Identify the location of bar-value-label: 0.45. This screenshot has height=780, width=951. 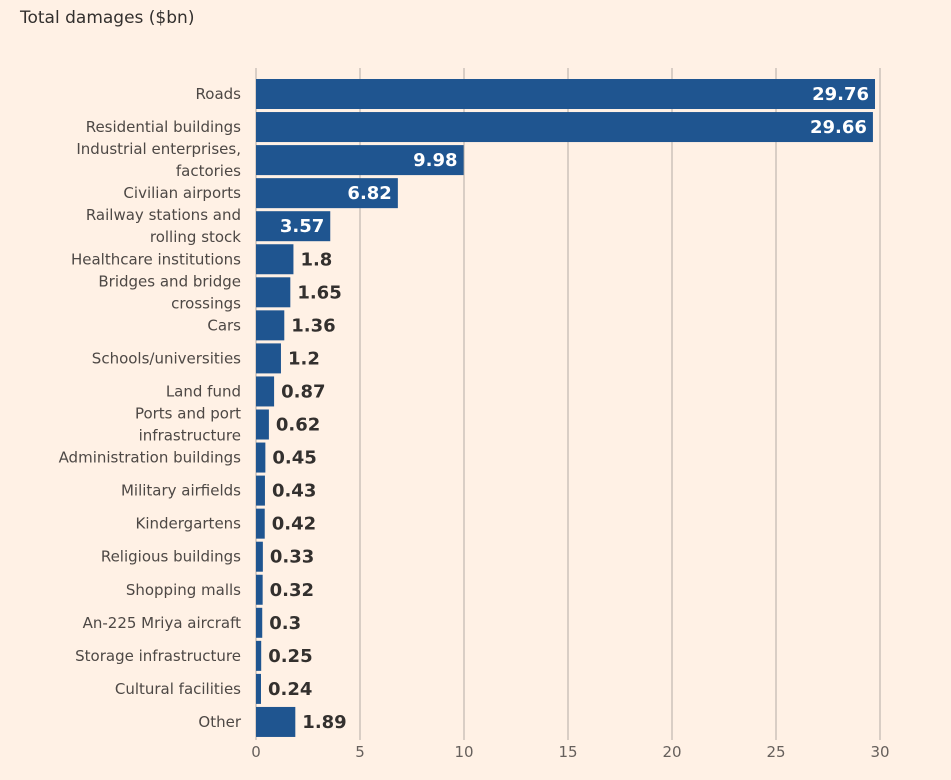
(294, 458).